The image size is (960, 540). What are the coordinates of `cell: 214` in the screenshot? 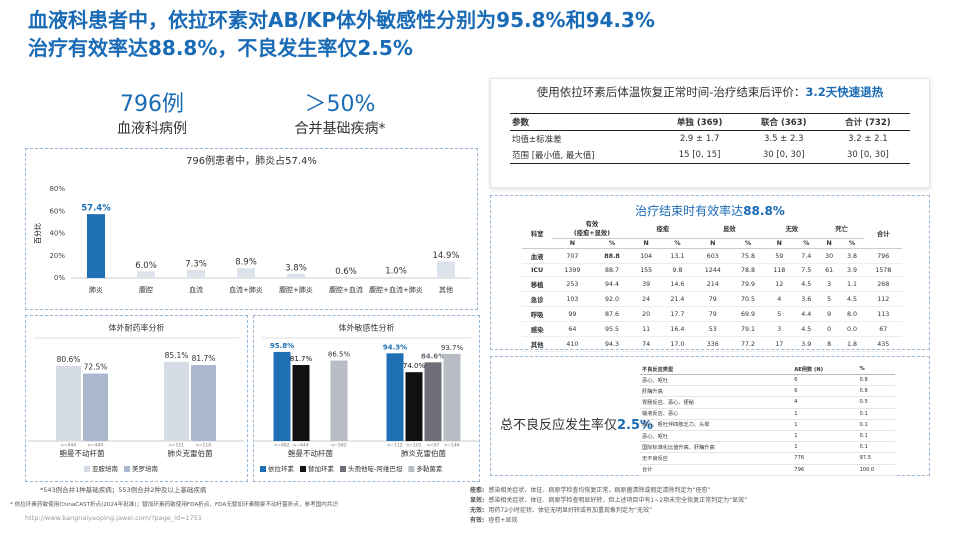 It's located at (713, 284).